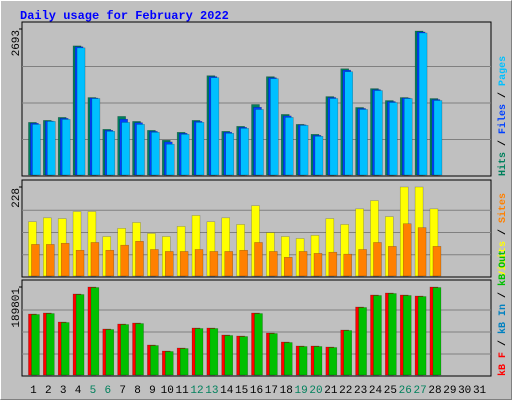 The image size is (512, 400). Describe the element at coordinates (360, 391) in the screenshot. I see `x-tick-label: 23` at that location.